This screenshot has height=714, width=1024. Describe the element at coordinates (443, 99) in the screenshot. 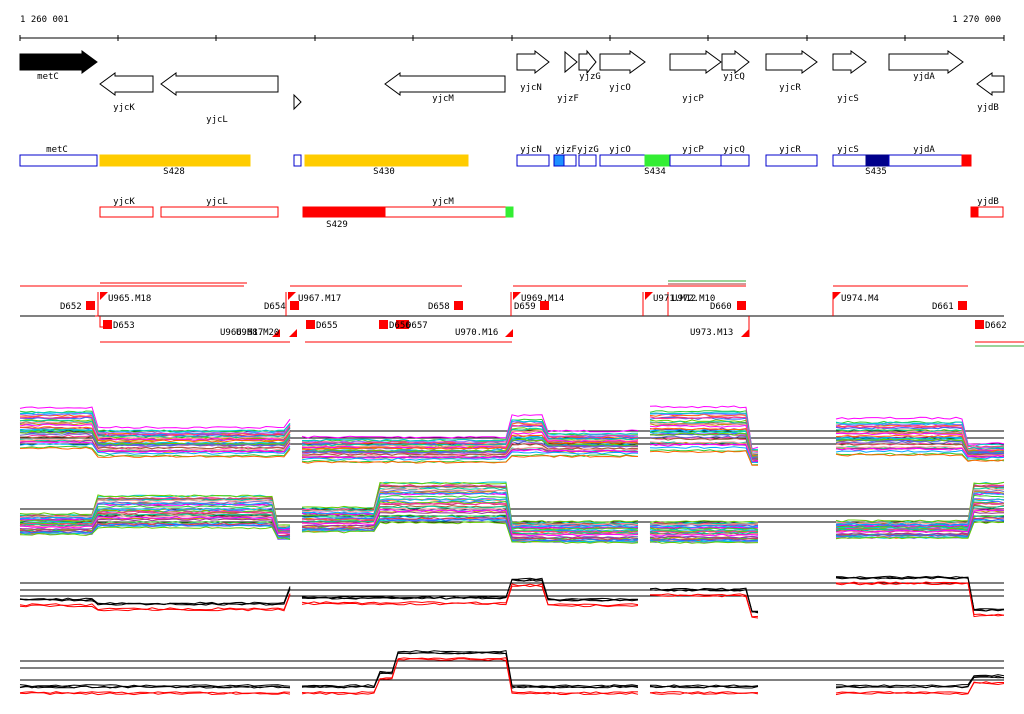

I see `gene-label: yjcM` at that location.